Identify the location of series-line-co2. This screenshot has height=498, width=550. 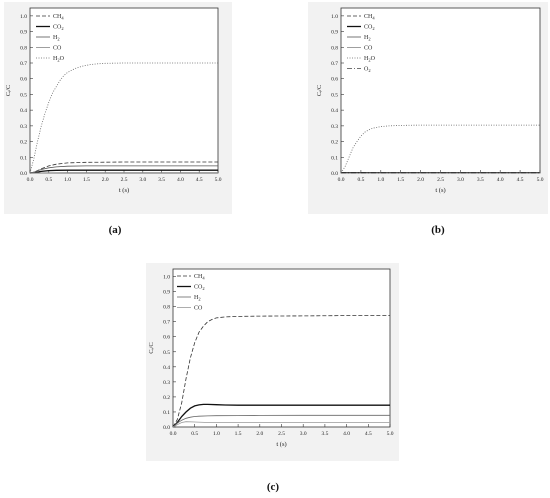
(123, 171).